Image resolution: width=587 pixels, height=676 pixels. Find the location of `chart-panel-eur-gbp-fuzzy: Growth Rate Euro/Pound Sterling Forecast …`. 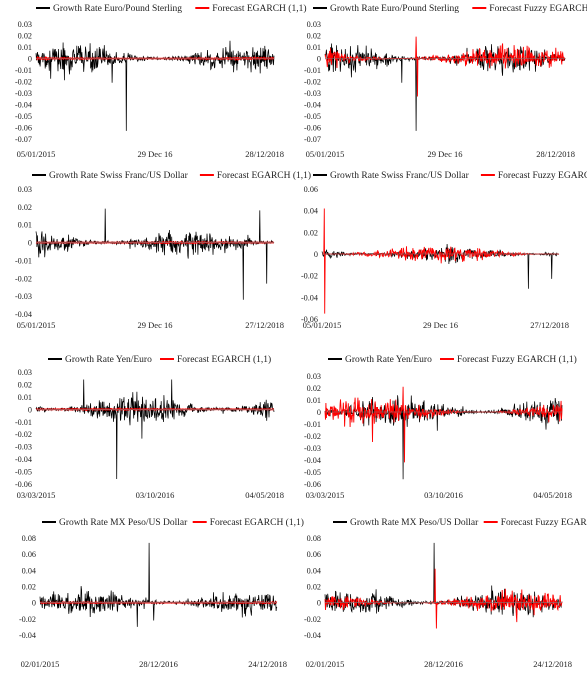

chart-panel-eur-gbp-fuzzy: Growth Rate Euro/Pound Sterling Forecast … is located at coordinates (445, 81).